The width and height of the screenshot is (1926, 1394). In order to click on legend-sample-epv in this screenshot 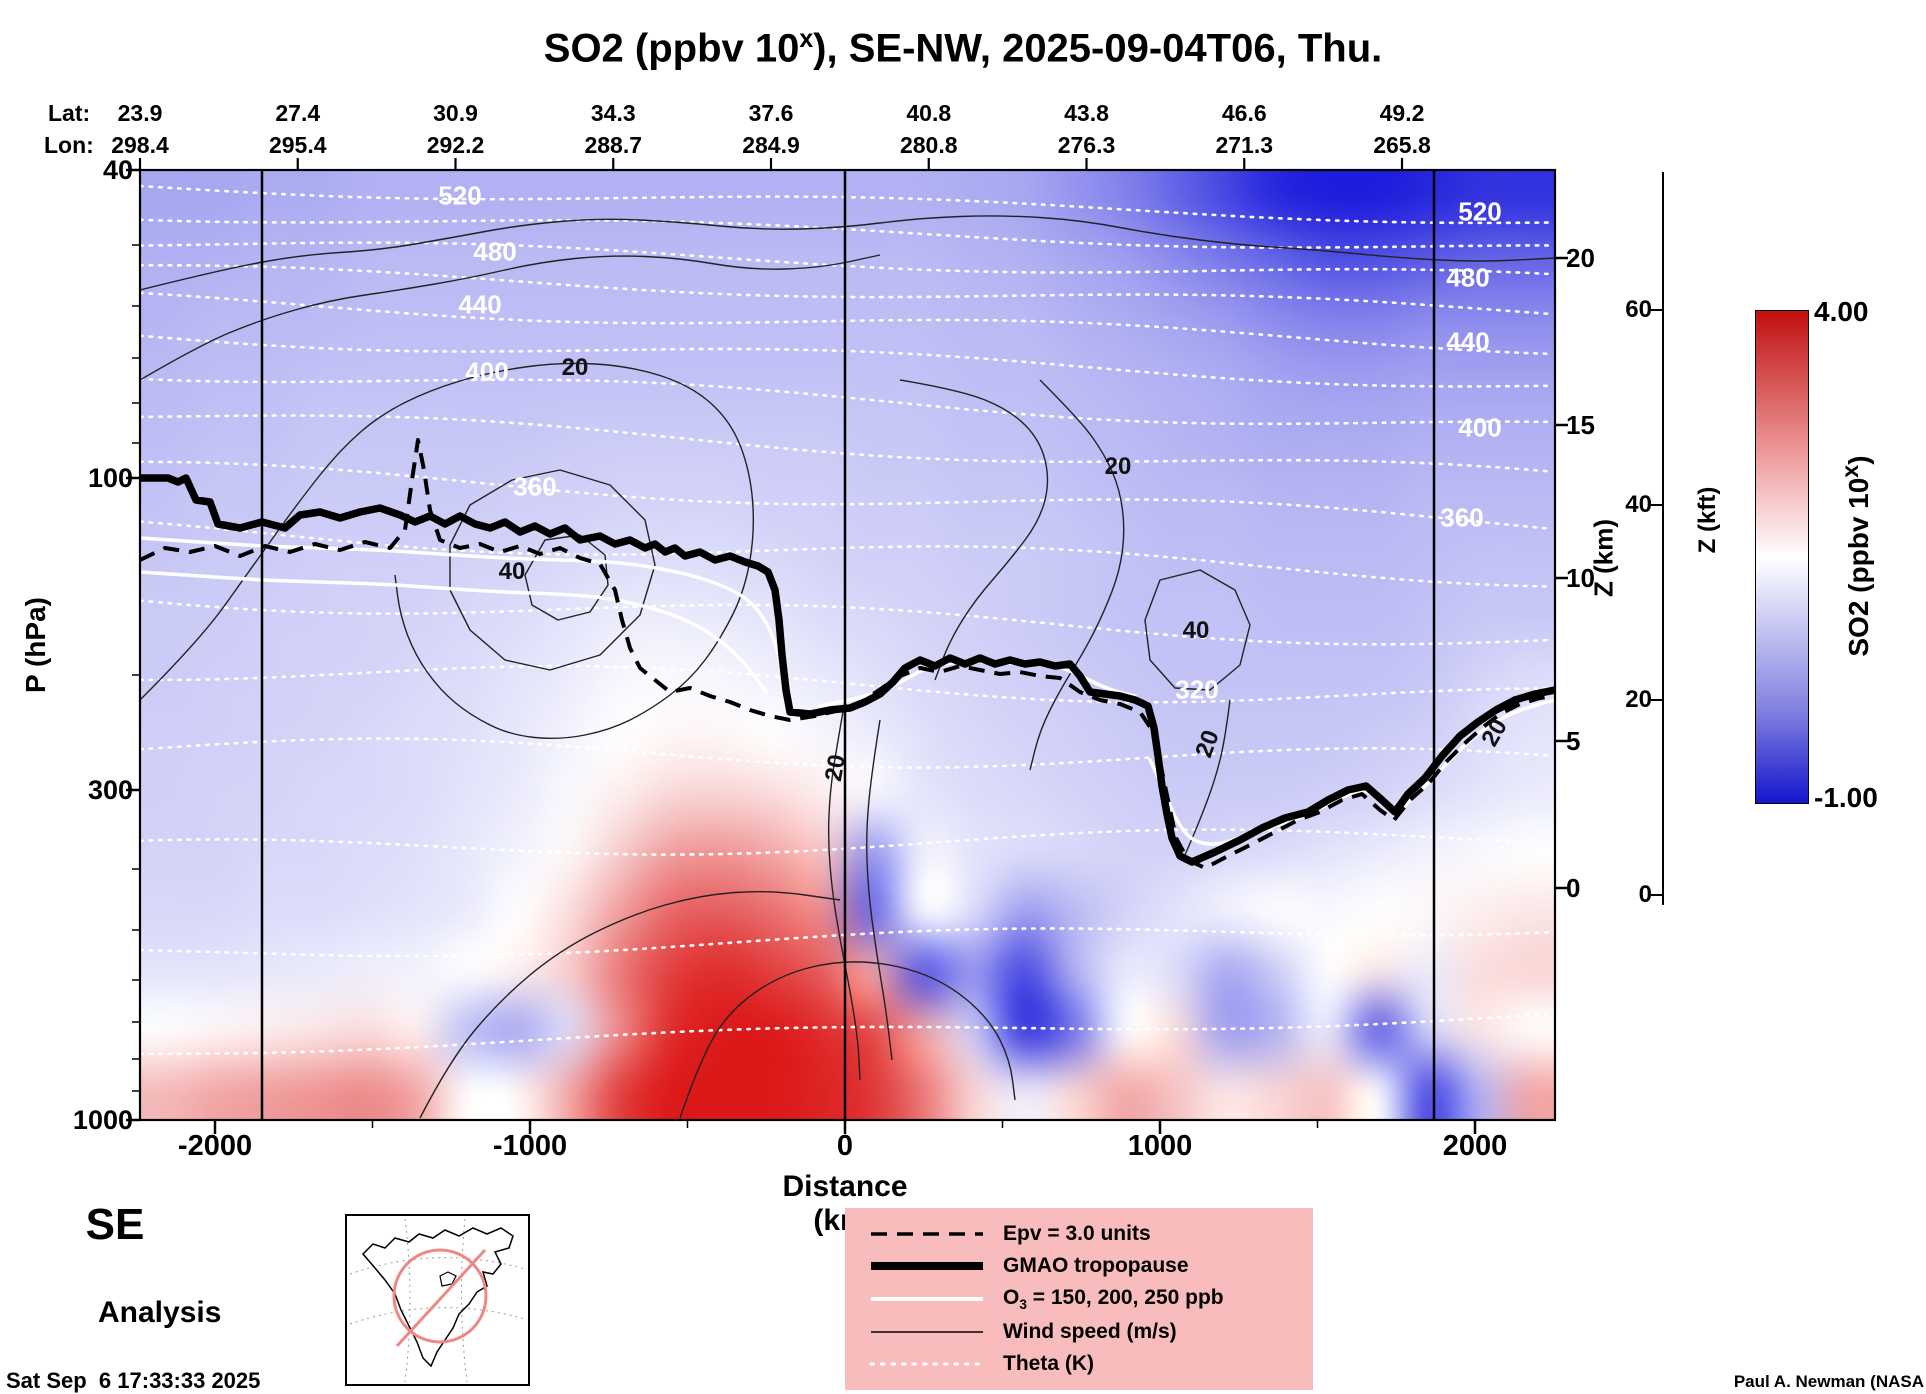, I will do `click(927, 1234)`.